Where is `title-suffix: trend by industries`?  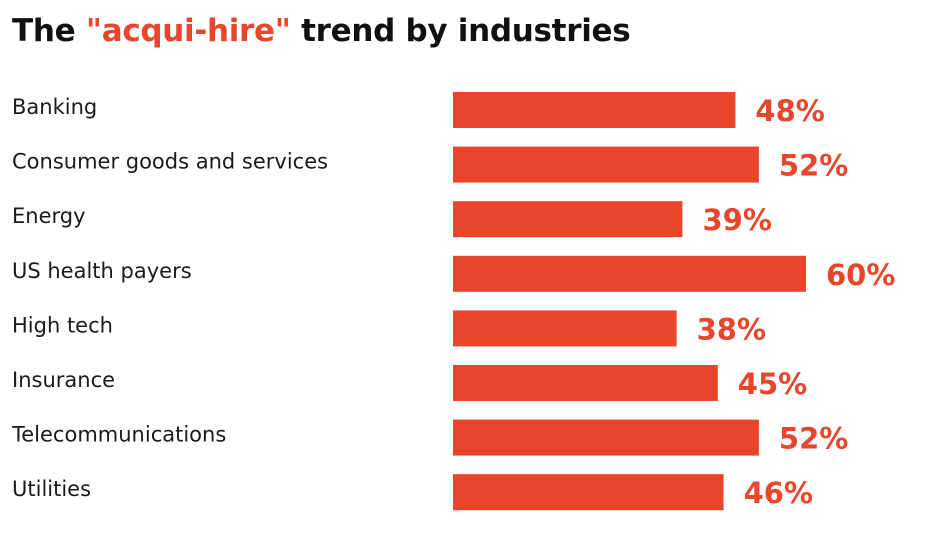
title-suffix: trend by industries is located at coordinates (460, 31).